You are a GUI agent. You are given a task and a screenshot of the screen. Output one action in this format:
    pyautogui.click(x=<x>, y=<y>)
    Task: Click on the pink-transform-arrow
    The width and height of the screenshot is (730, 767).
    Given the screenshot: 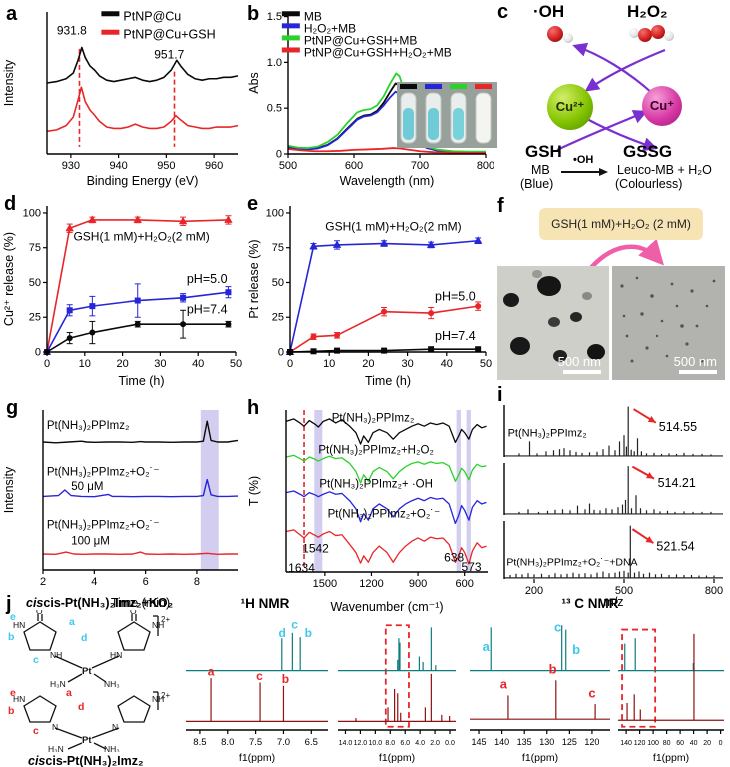 What is the action you would take?
    pyautogui.click(x=625, y=256)
    